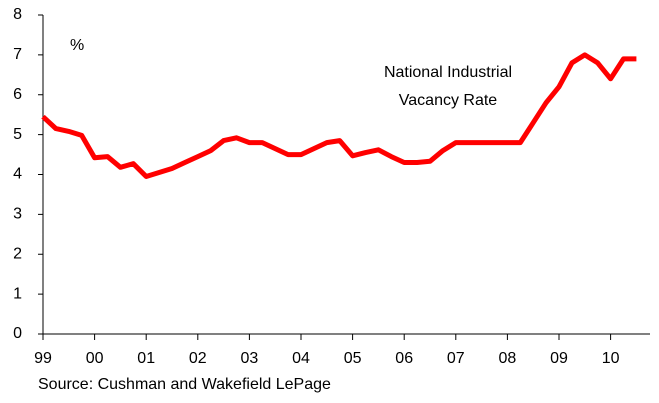  What do you see at coordinates (17, 214) in the screenshot?
I see `y-tick-label: 3` at bounding box center [17, 214].